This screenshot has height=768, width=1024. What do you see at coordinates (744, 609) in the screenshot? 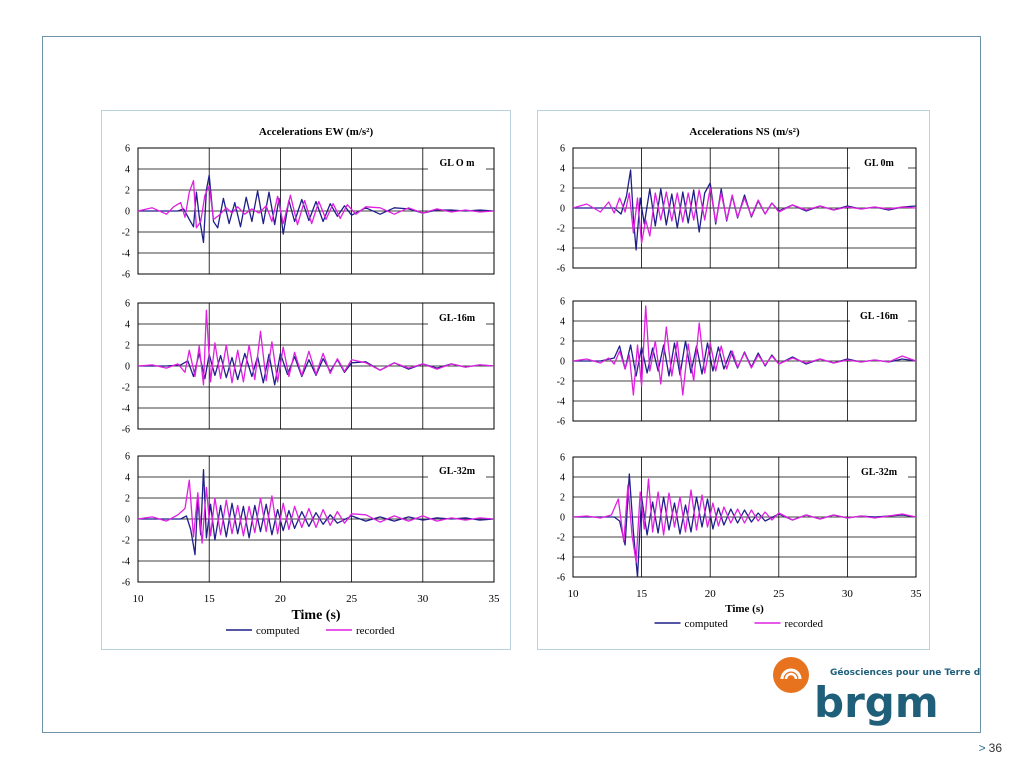
I see `ns-x-axis-label: Time (s)` at bounding box center [744, 609].